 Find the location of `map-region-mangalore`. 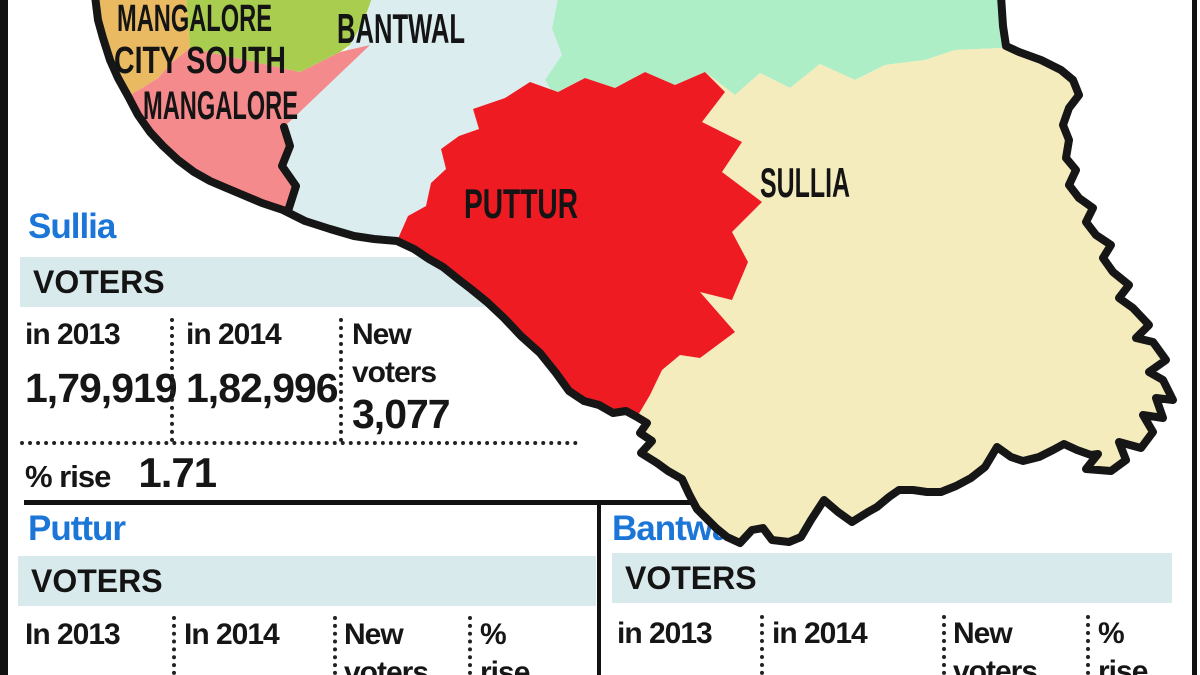

map-region-mangalore is located at coordinates (249, 128).